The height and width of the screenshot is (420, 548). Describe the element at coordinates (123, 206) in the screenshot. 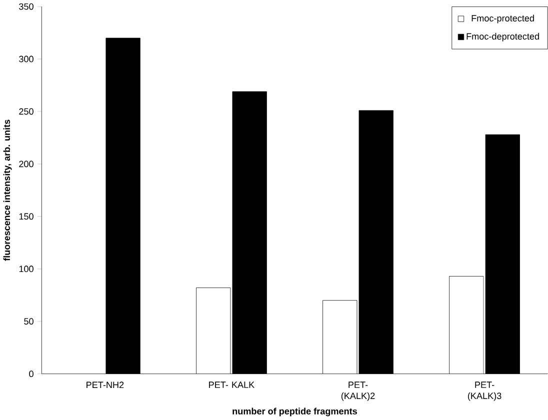

I see `bar` at that location.